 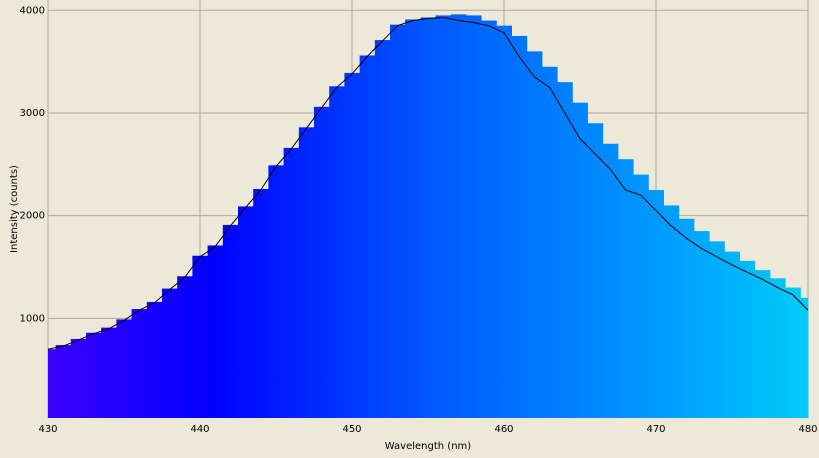 What do you see at coordinates (351, 429) in the screenshot?
I see `x-tick-label: 450` at bounding box center [351, 429].